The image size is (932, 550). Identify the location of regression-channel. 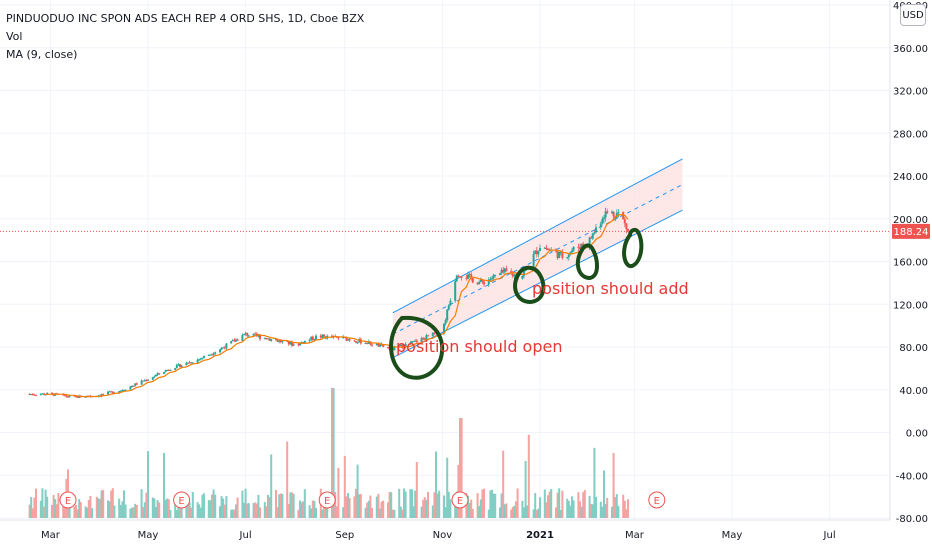
(537, 258).